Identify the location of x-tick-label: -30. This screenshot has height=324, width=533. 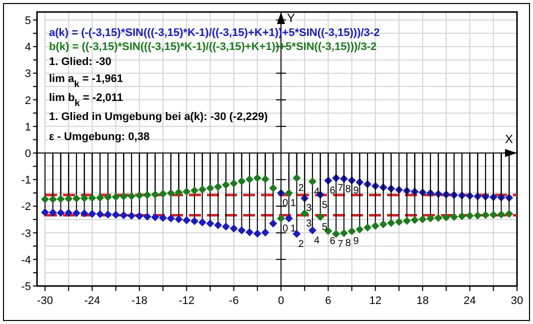
(45, 301).